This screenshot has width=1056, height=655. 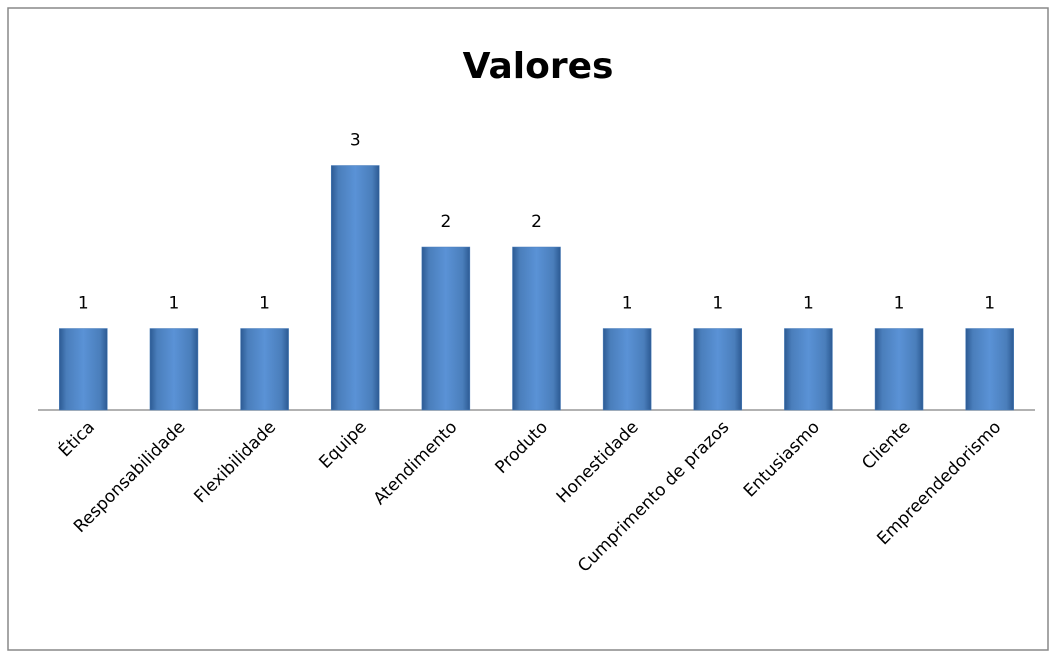 What do you see at coordinates (355, 141) in the screenshot?
I see `data-label: 3` at bounding box center [355, 141].